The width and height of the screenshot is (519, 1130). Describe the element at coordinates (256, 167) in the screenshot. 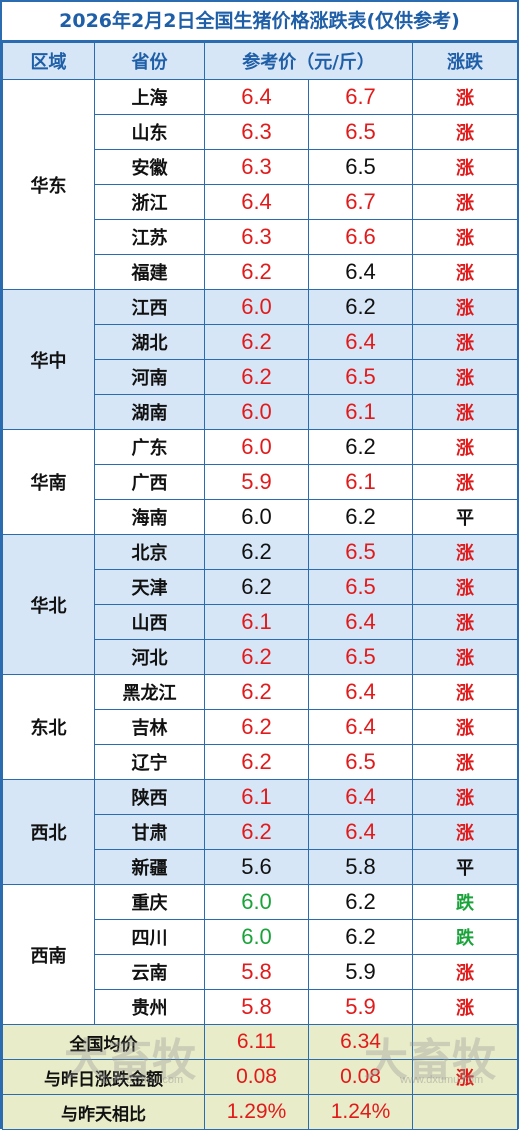

I see `price-cell-1: 6.3` at that location.